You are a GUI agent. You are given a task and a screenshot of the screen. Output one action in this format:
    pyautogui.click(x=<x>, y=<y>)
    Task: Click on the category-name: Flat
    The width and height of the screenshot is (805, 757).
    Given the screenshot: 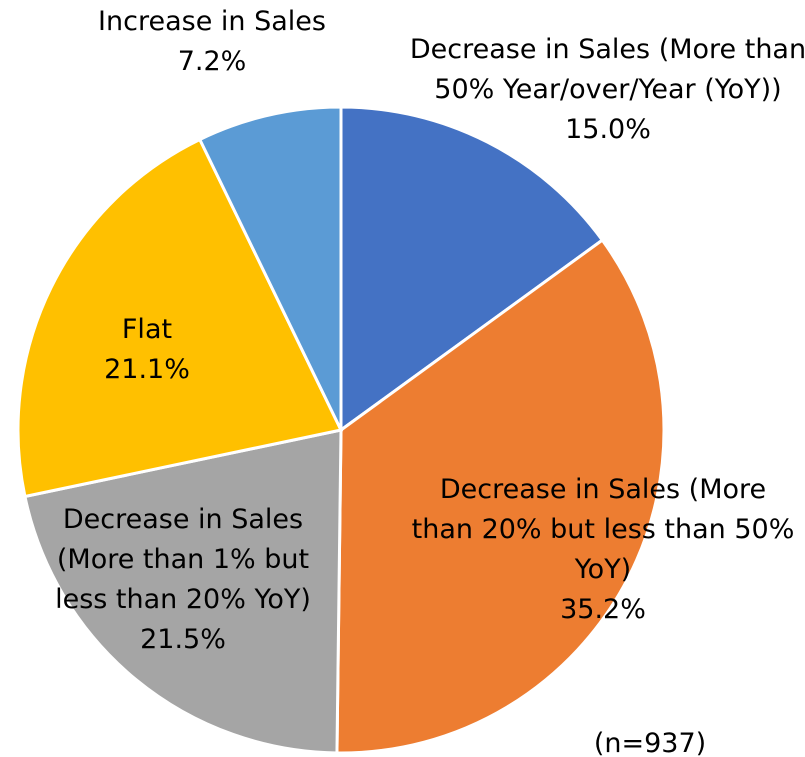 What is the action you would take?
    pyautogui.click(x=147, y=329)
    